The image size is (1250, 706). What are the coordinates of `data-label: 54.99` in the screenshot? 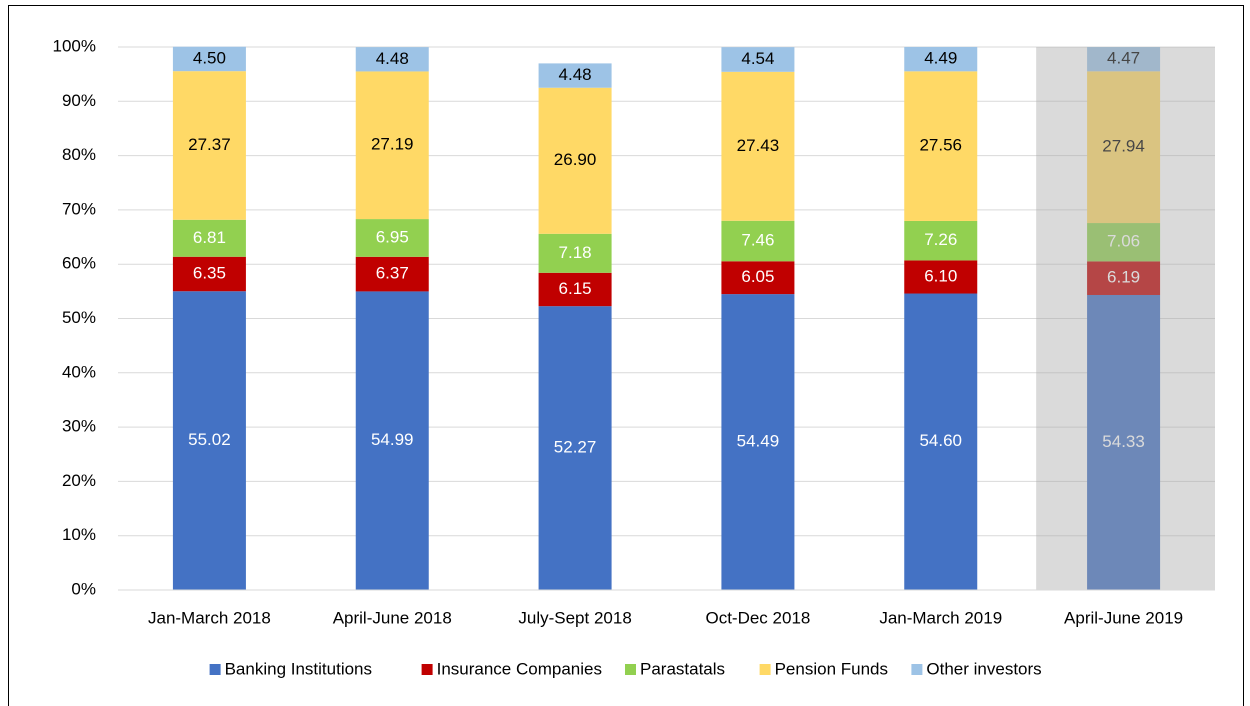 It's located at (392, 439).